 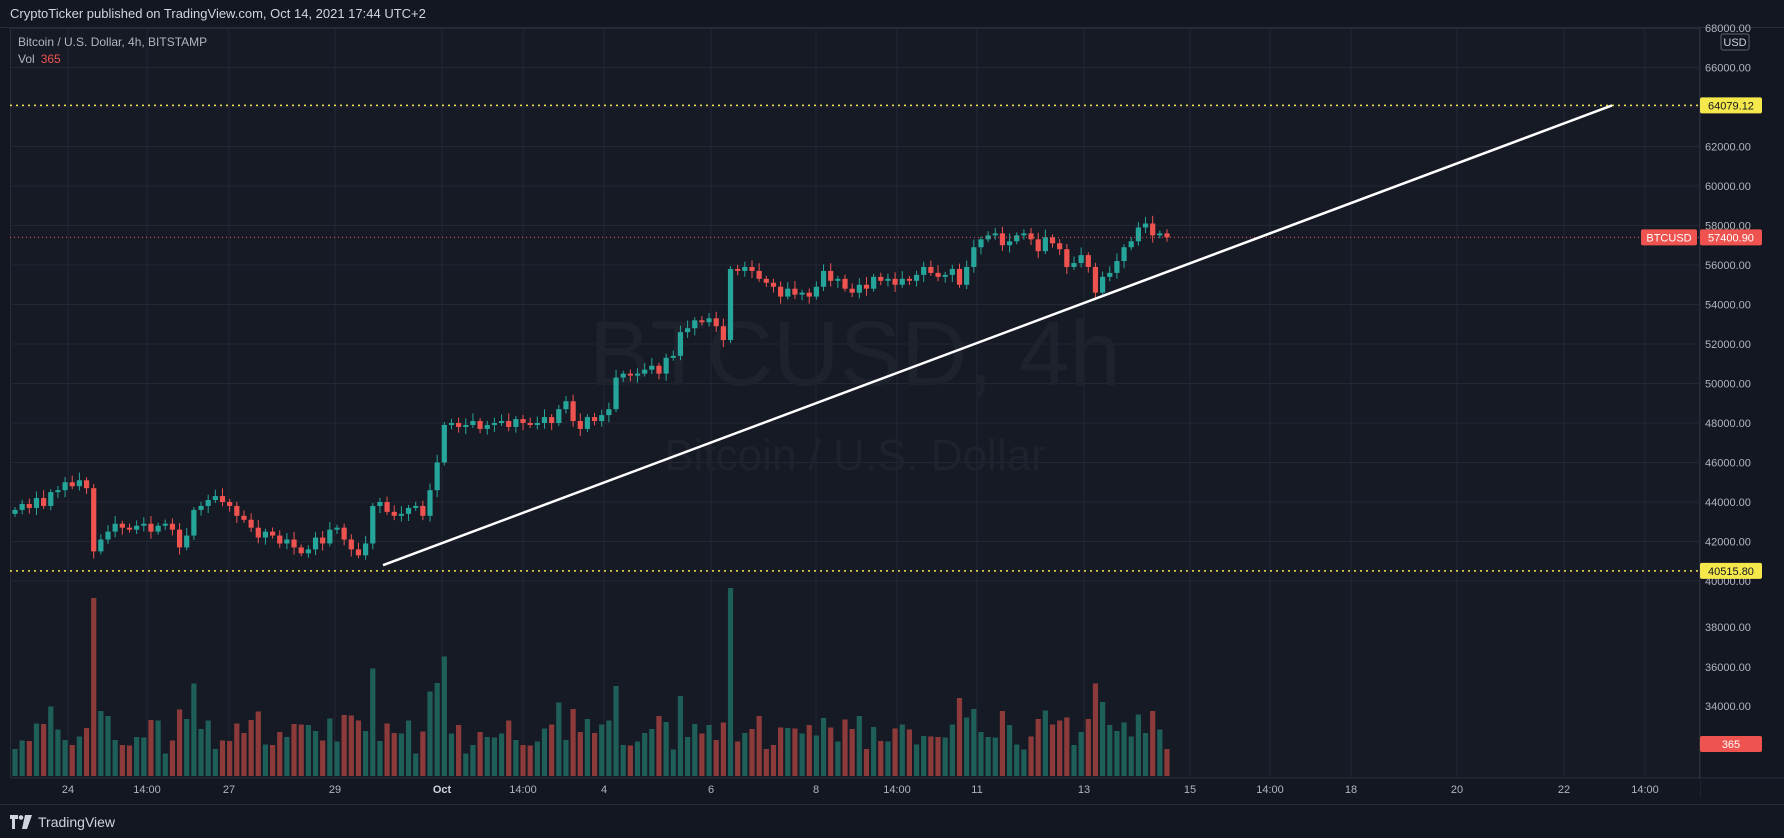 I want to click on upper-level-tag, so click(x=1731, y=105).